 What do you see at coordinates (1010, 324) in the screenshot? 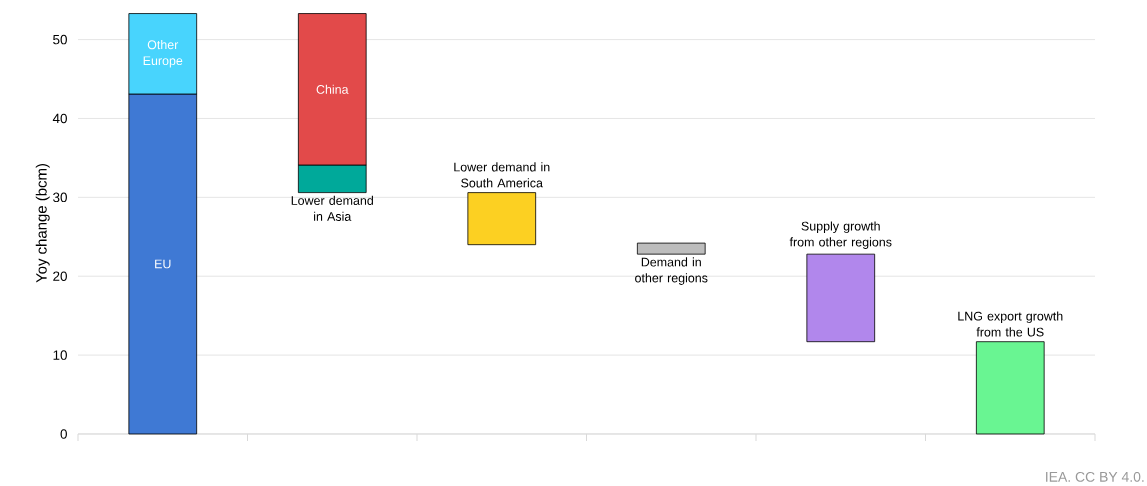
I see `series-label: LNG export growth from the US` at bounding box center [1010, 324].